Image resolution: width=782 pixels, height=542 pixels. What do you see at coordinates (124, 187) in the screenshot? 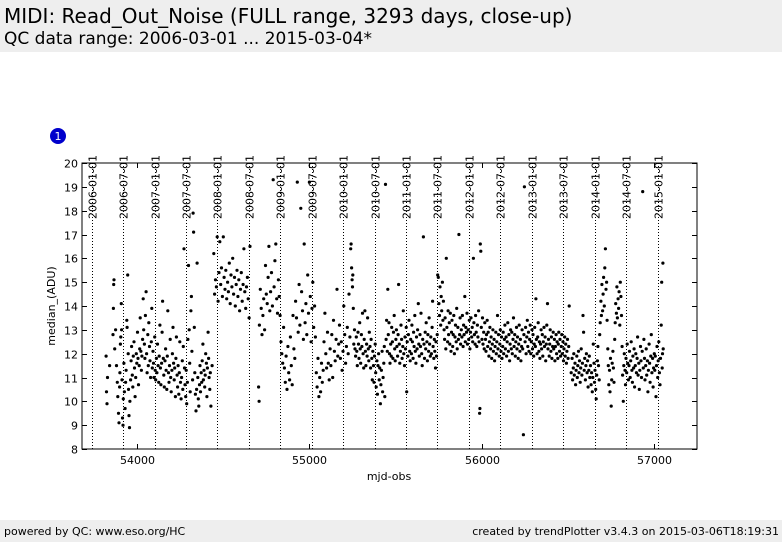
I see `date-marker-label: 2006-07-01` at bounding box center [124, 187].